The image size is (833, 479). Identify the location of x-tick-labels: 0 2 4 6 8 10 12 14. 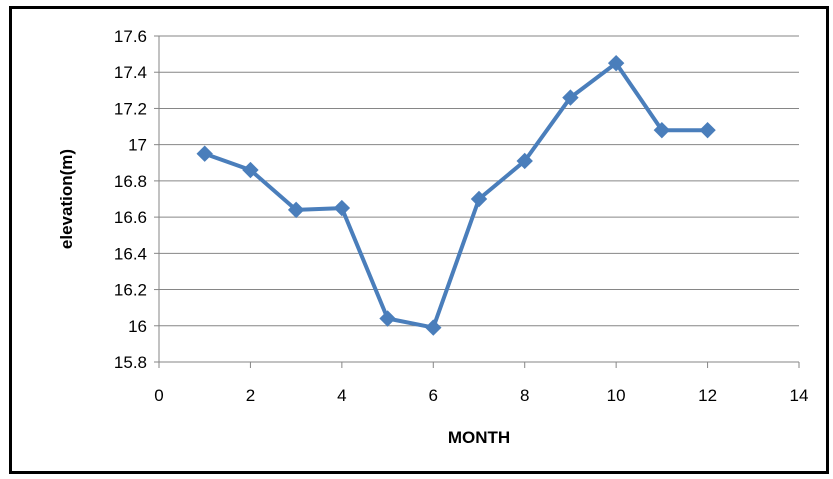
(481, 395).